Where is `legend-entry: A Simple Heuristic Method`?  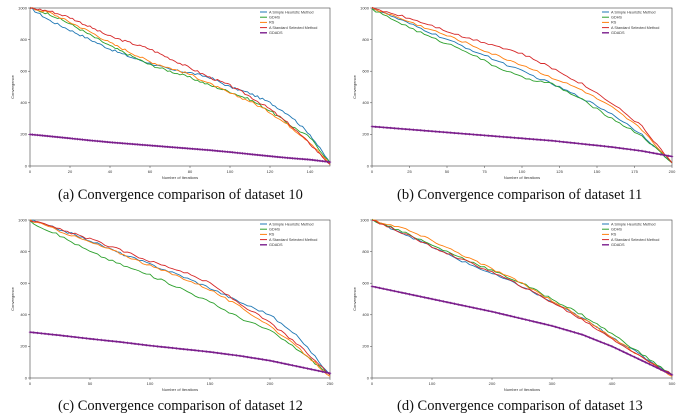 legend-entry: A Simple Heuristic Method is located at coordinates (633, 12).